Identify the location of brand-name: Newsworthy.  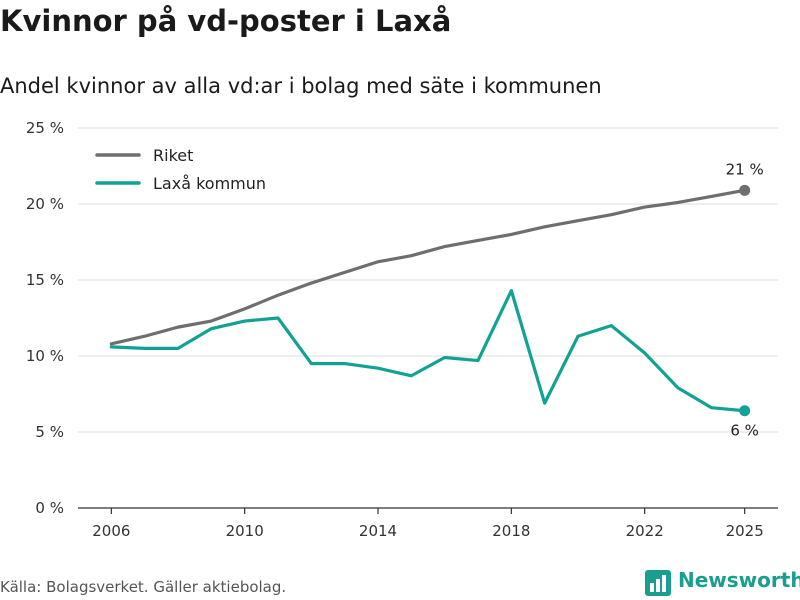
(739, 580).